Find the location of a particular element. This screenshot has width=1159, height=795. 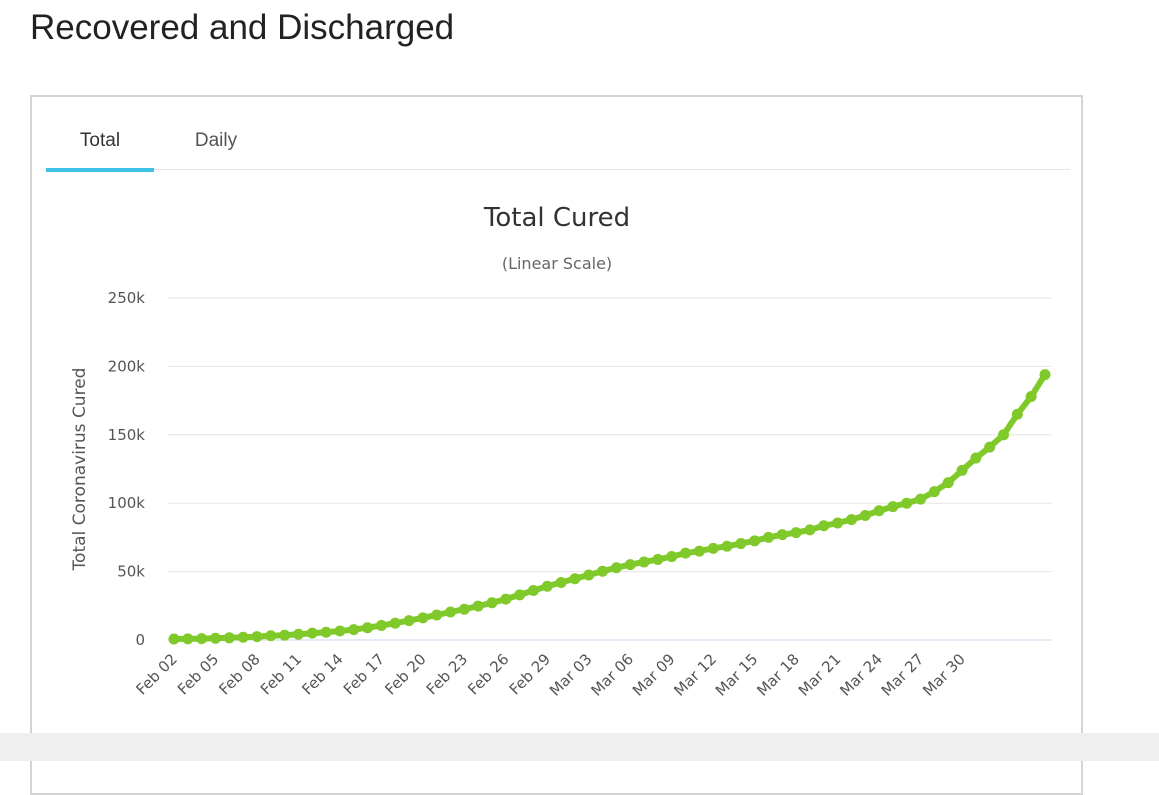

x-tick-label: Mar 21 is located at coordinates (820, 675).